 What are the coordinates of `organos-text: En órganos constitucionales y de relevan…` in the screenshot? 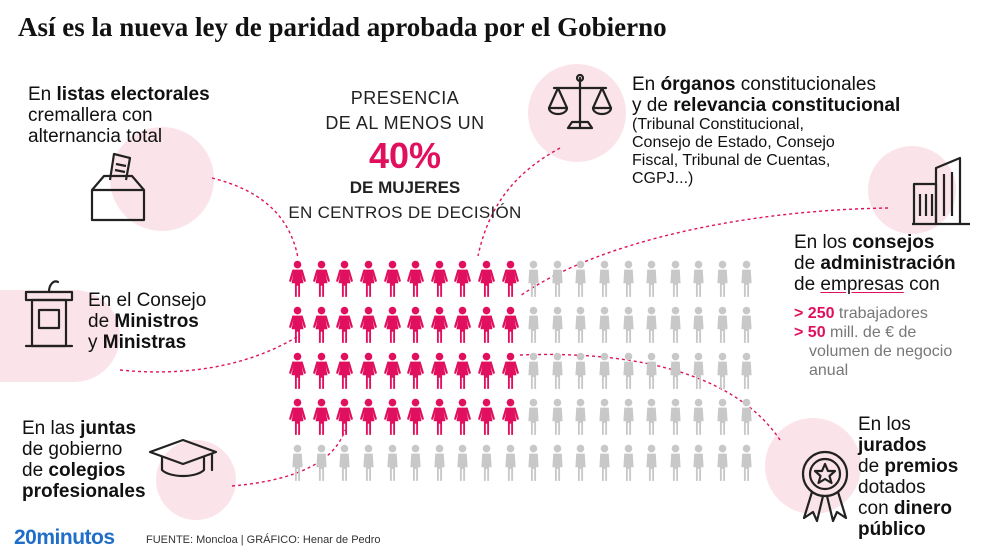 It's located at (766, 130).